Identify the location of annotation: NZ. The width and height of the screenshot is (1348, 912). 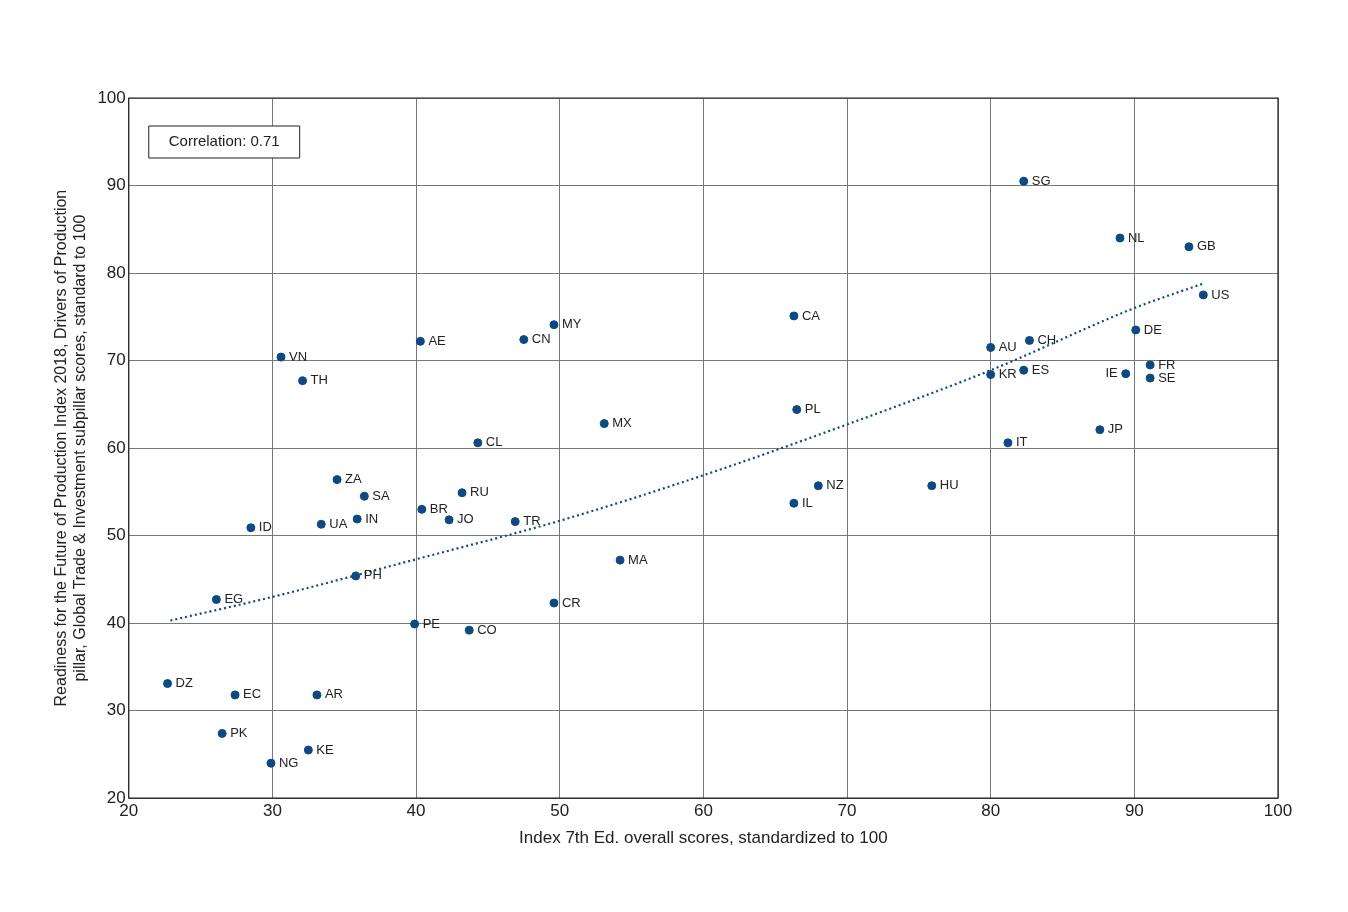
(835, 485).